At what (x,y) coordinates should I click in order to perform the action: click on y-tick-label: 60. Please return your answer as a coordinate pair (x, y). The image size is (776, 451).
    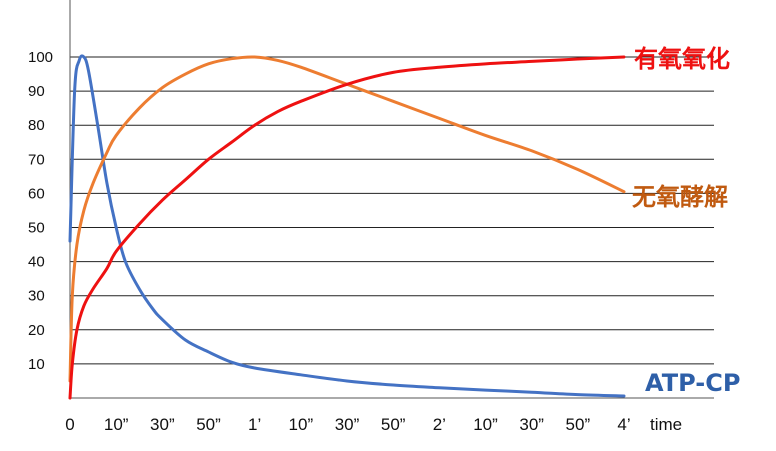
    Looking at the image, I should click on (36, 193).